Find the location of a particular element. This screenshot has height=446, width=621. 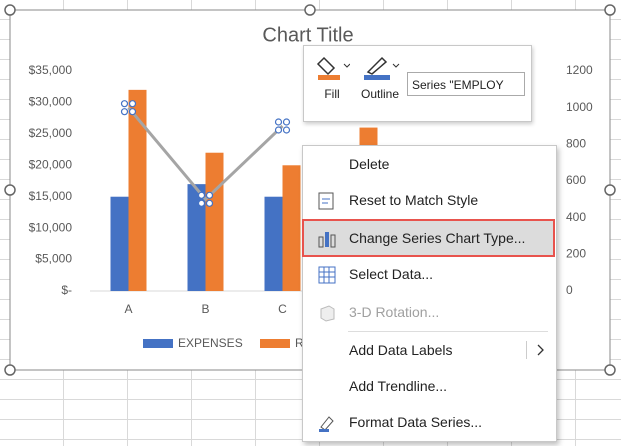

menu-item-label: Add Data Labels is located at coordinates (401, 350).